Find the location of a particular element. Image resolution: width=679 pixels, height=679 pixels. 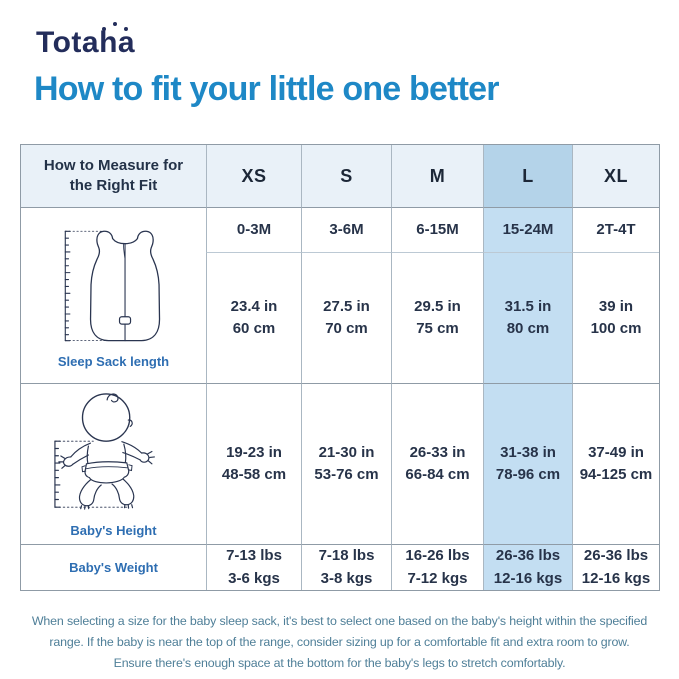

size-header-l-highlighted: L is located at coordinates (527, 176).